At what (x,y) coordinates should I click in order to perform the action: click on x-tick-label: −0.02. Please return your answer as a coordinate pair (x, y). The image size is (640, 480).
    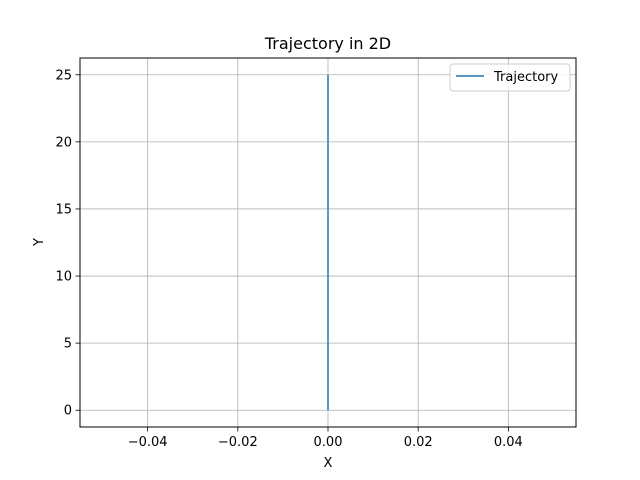
    Looking at the image, I should click on (238, 442).